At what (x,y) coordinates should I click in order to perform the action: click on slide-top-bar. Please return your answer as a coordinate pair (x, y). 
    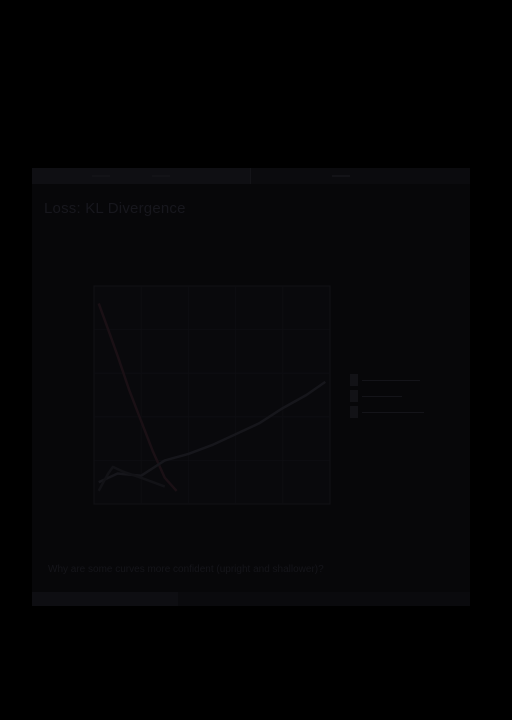
    Looking at the image, I should click on (251, 176).